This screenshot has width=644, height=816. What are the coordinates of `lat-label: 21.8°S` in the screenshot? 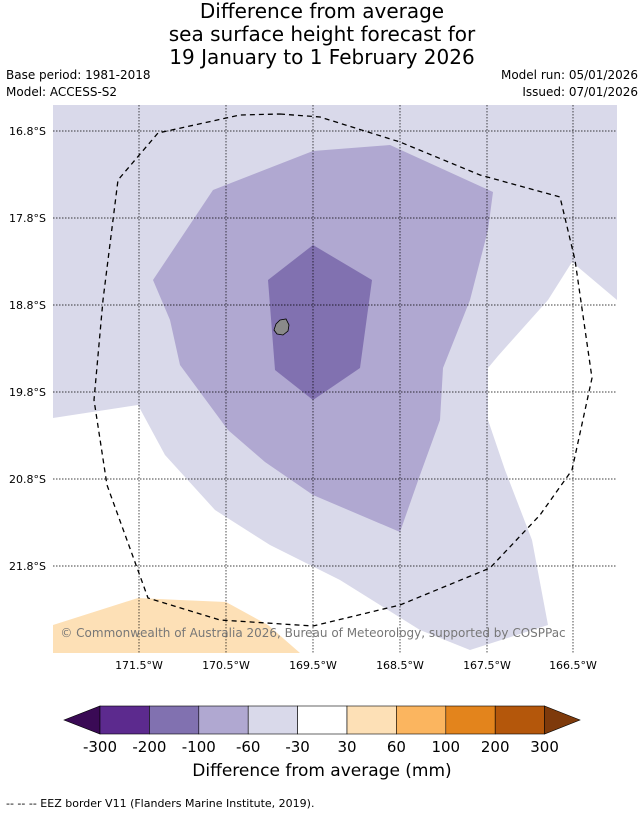 It's located at (27, 566).